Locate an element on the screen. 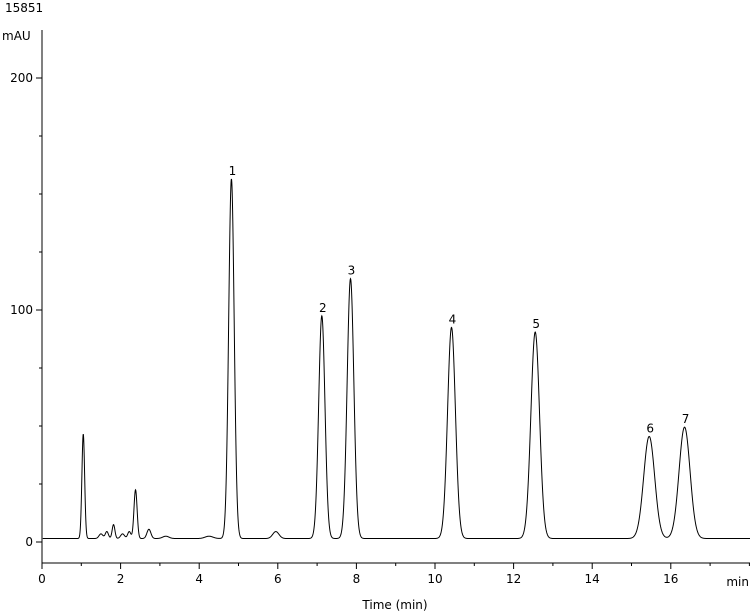 The height and width of the screenshot is (612, 750). x-axis-unit: min is located at coordinates (737, 582).